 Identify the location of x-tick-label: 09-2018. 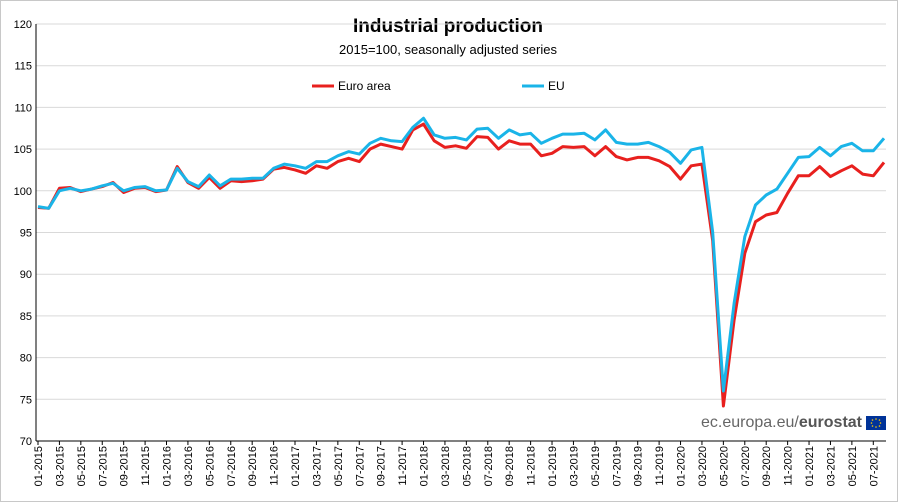
(510, 466).